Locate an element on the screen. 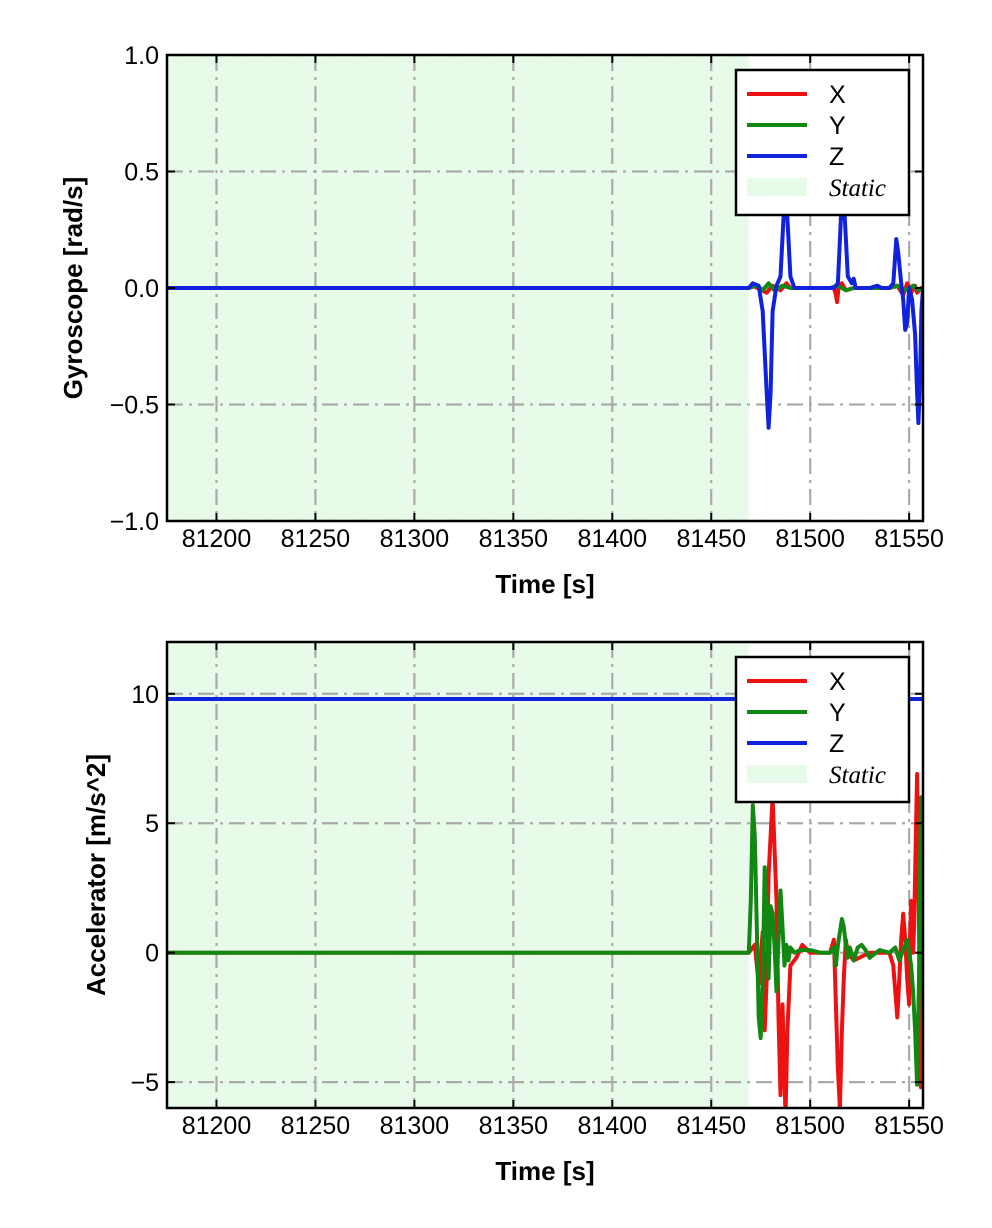 The width and height of the screenshot is (992, 1228). y-tick-label: 1.0 is located at coordinates (141, 56).